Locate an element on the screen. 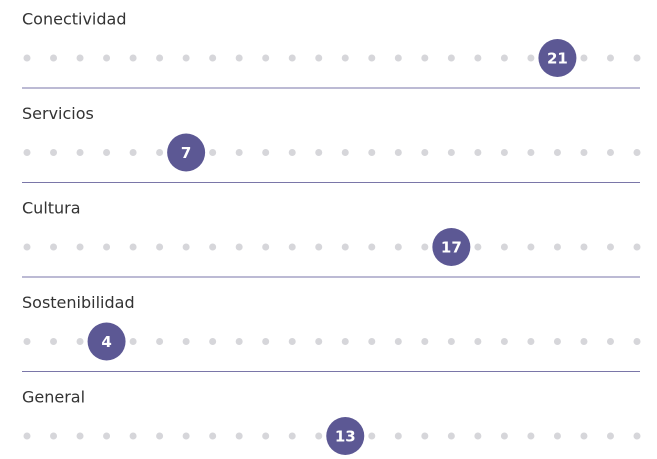 The height and width of the screenshot is (459, 657). rank-label: 7 is located at coordinates (186, 153).